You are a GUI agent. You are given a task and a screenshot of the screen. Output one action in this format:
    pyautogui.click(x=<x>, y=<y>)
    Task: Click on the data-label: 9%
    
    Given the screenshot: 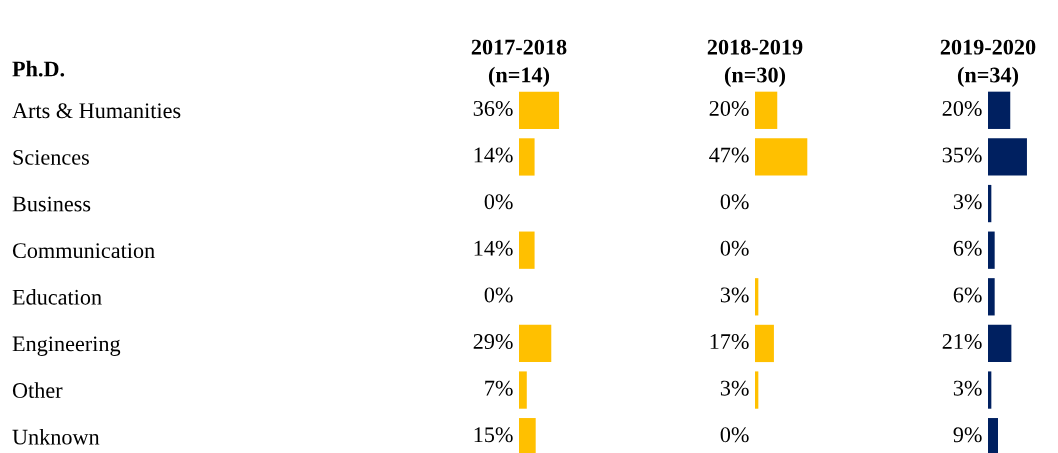 What is the action you would take?
    pyautogui.click(x=967, y=435)
    